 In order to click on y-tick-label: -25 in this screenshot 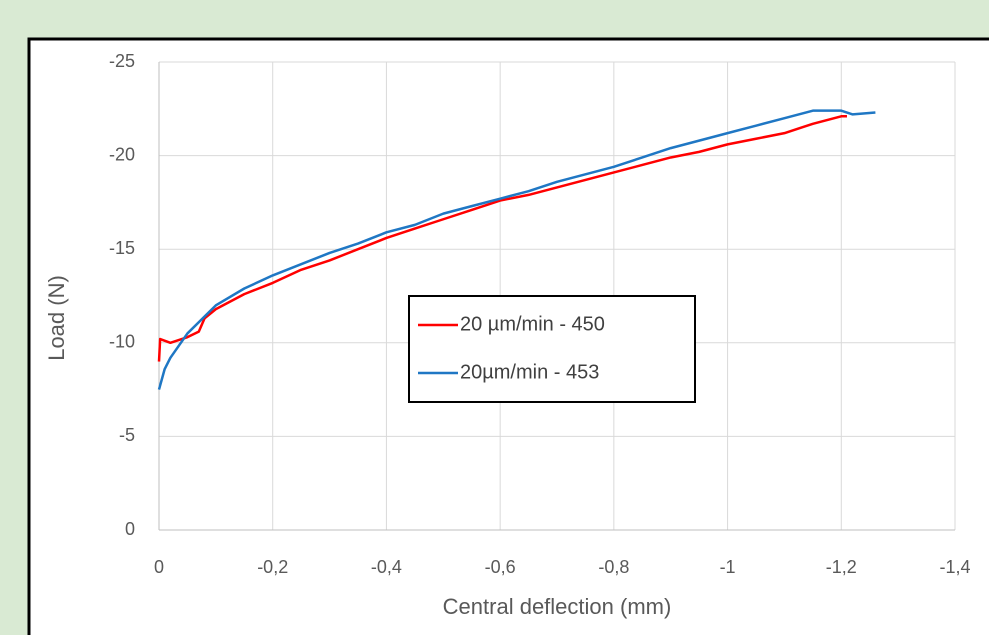, I will do `click(122, 61)`.